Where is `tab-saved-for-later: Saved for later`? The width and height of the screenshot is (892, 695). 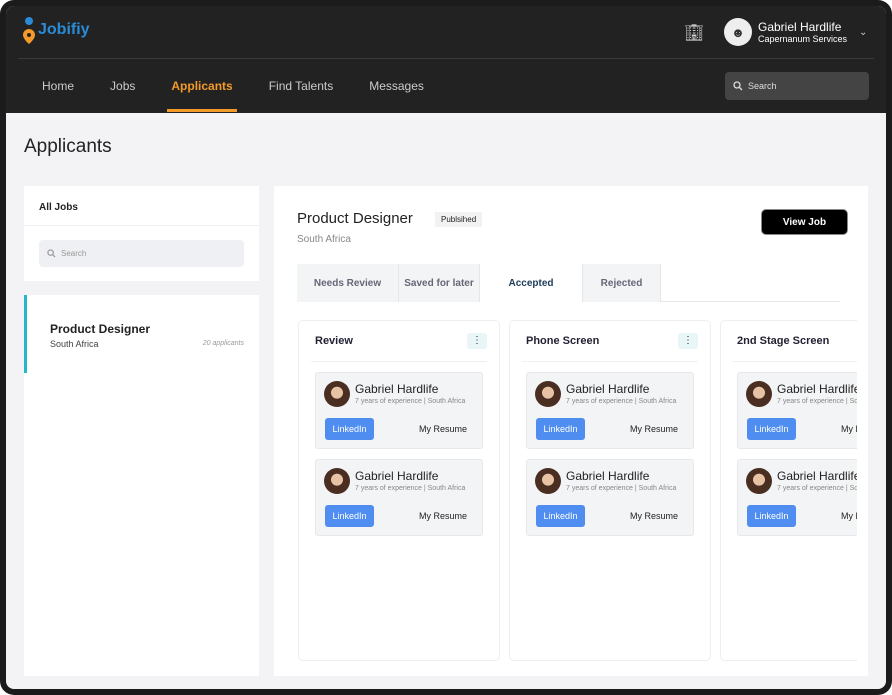 tab-saved-for-later: Saved for later is located at coordinates (439, 283).